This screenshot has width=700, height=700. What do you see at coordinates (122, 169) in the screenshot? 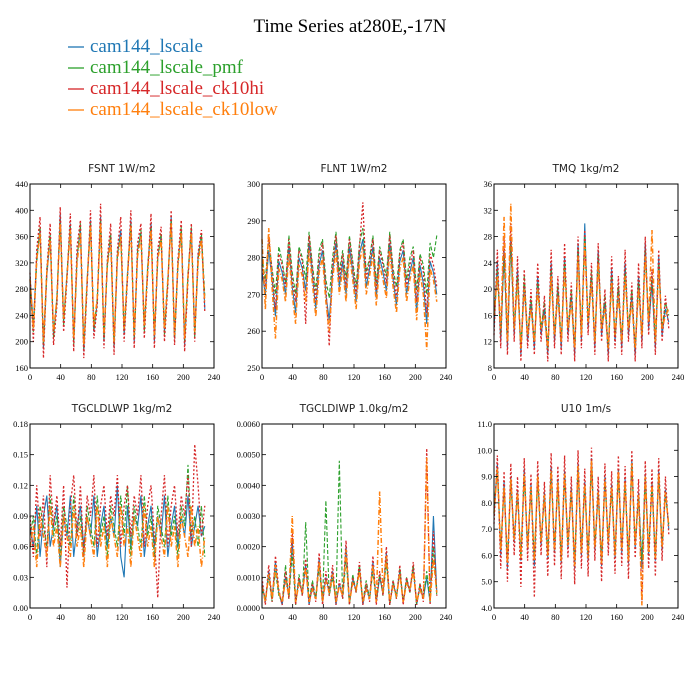
I see `panel-title: FSNT 1W/m2` at bounding box center [122, 169].